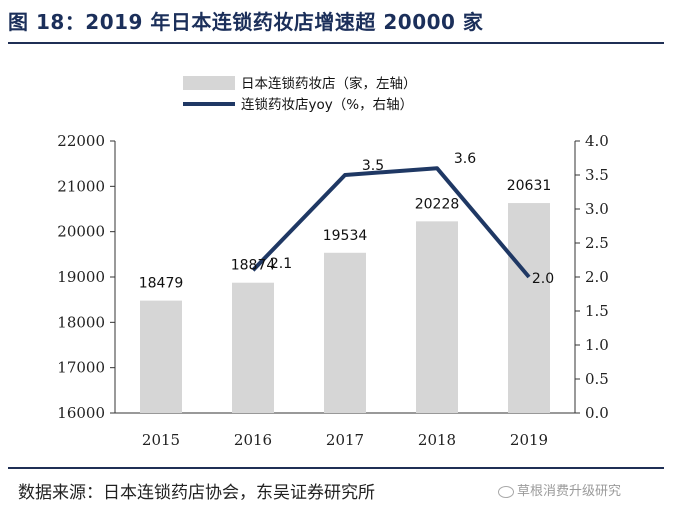  I want to click on chart-legend: 日本连锁药妆店（家，左轴） 连锁药妆店yoy（%，右轴）, so click(300, 94).